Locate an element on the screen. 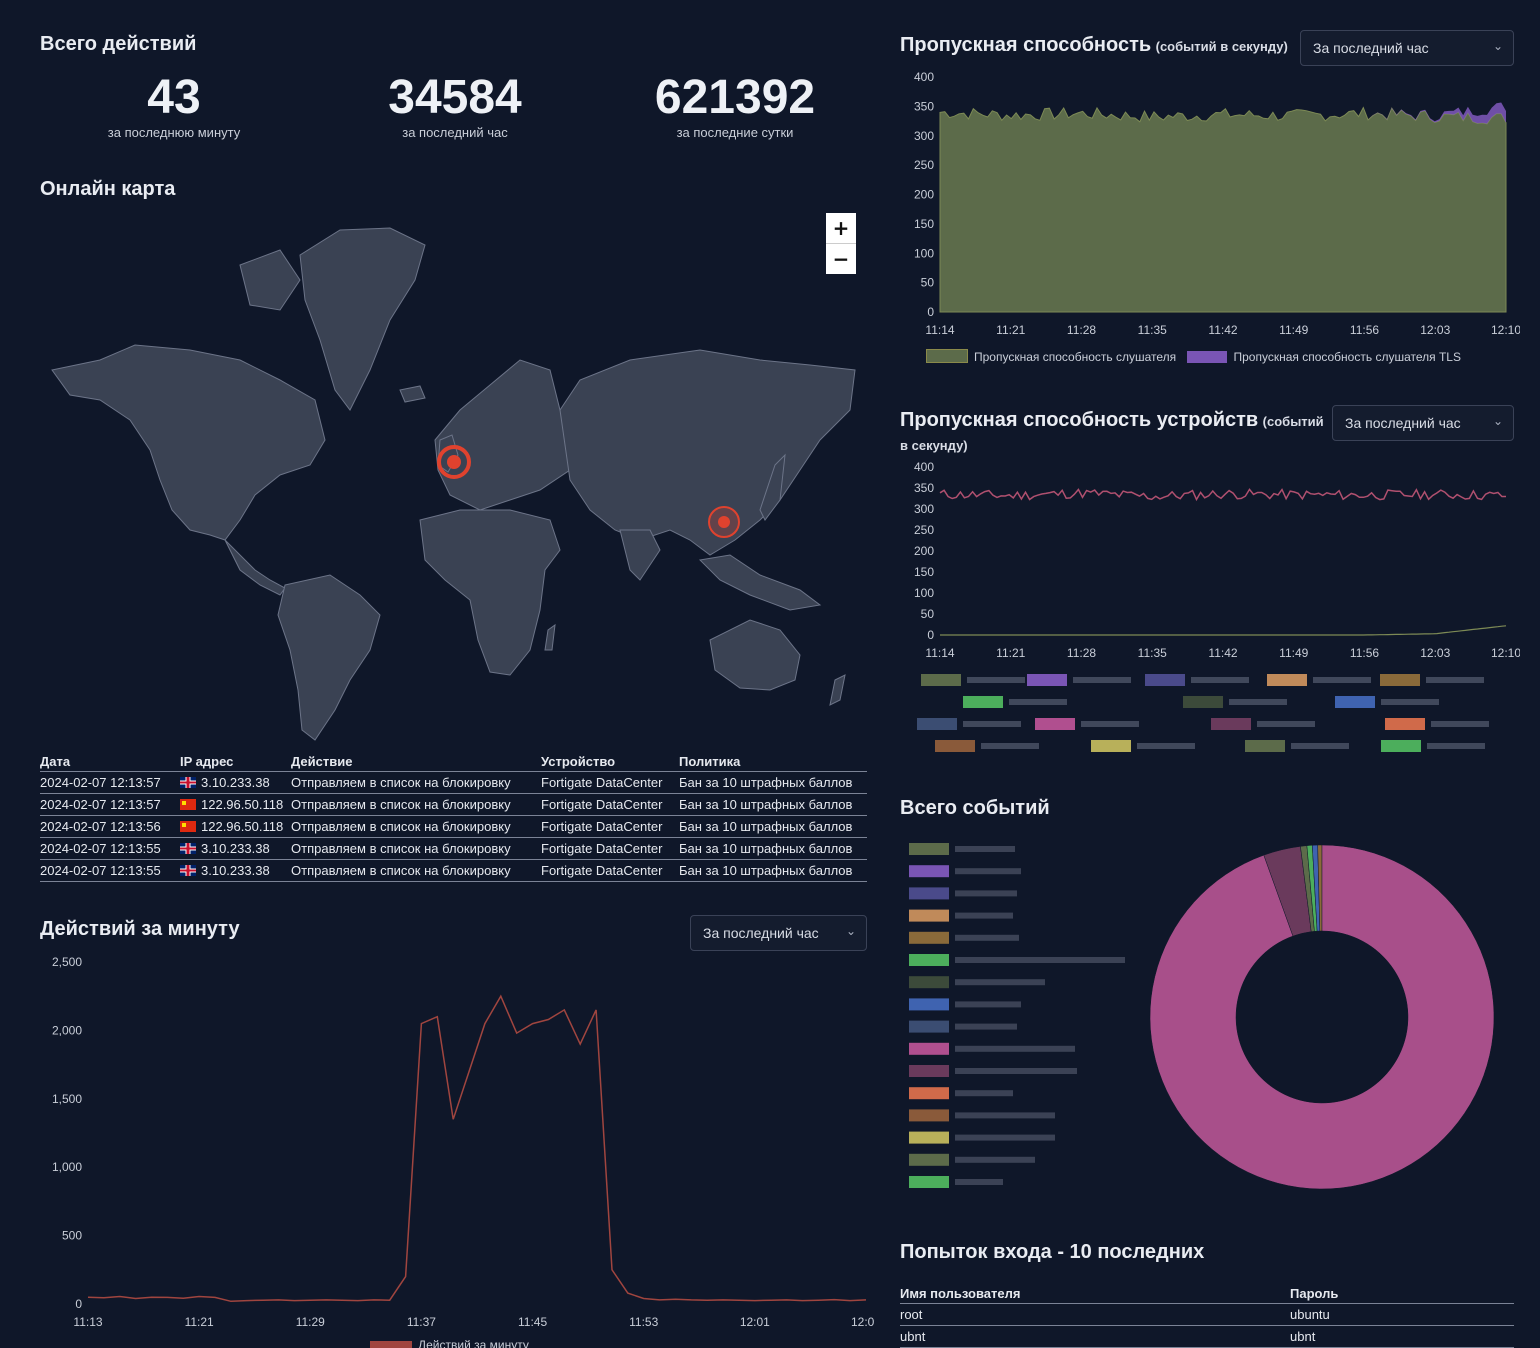 This screenshot has height=1348, width=1540. stat-label: за последние сутки is located at coordinates (735, 132).